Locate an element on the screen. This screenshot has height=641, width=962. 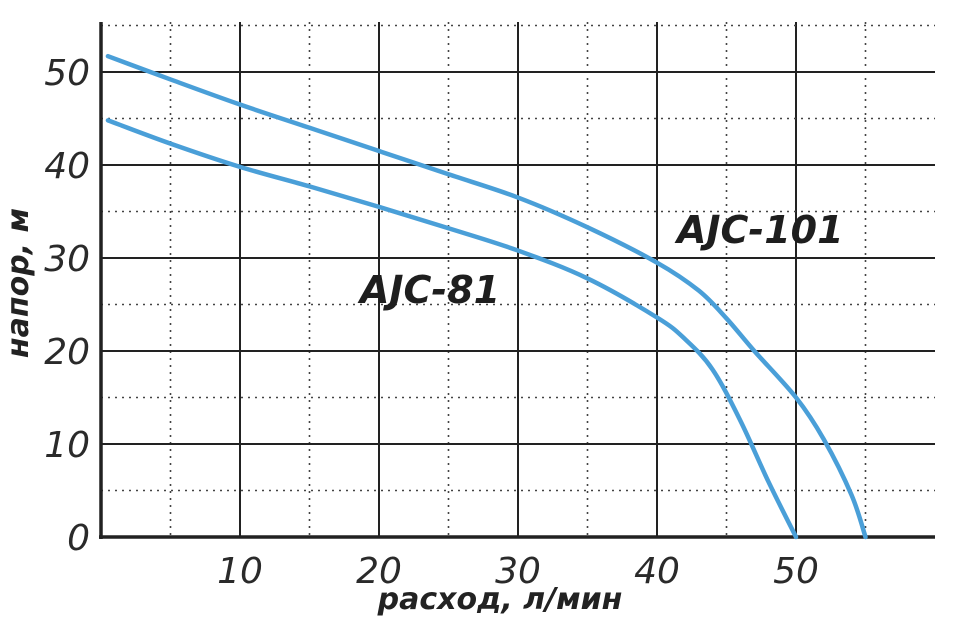
series-label-ajc-101: AJC-101 is located at coordinates (759, 230).